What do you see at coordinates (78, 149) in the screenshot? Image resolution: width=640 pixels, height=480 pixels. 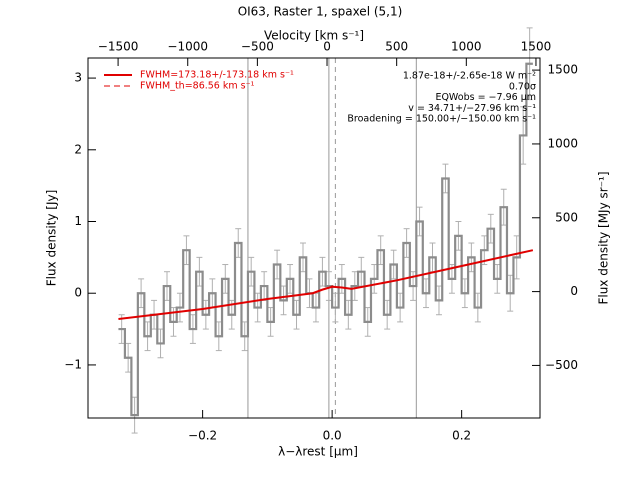 I see `y-tick-label: 2` at bounding box center [78, 149].